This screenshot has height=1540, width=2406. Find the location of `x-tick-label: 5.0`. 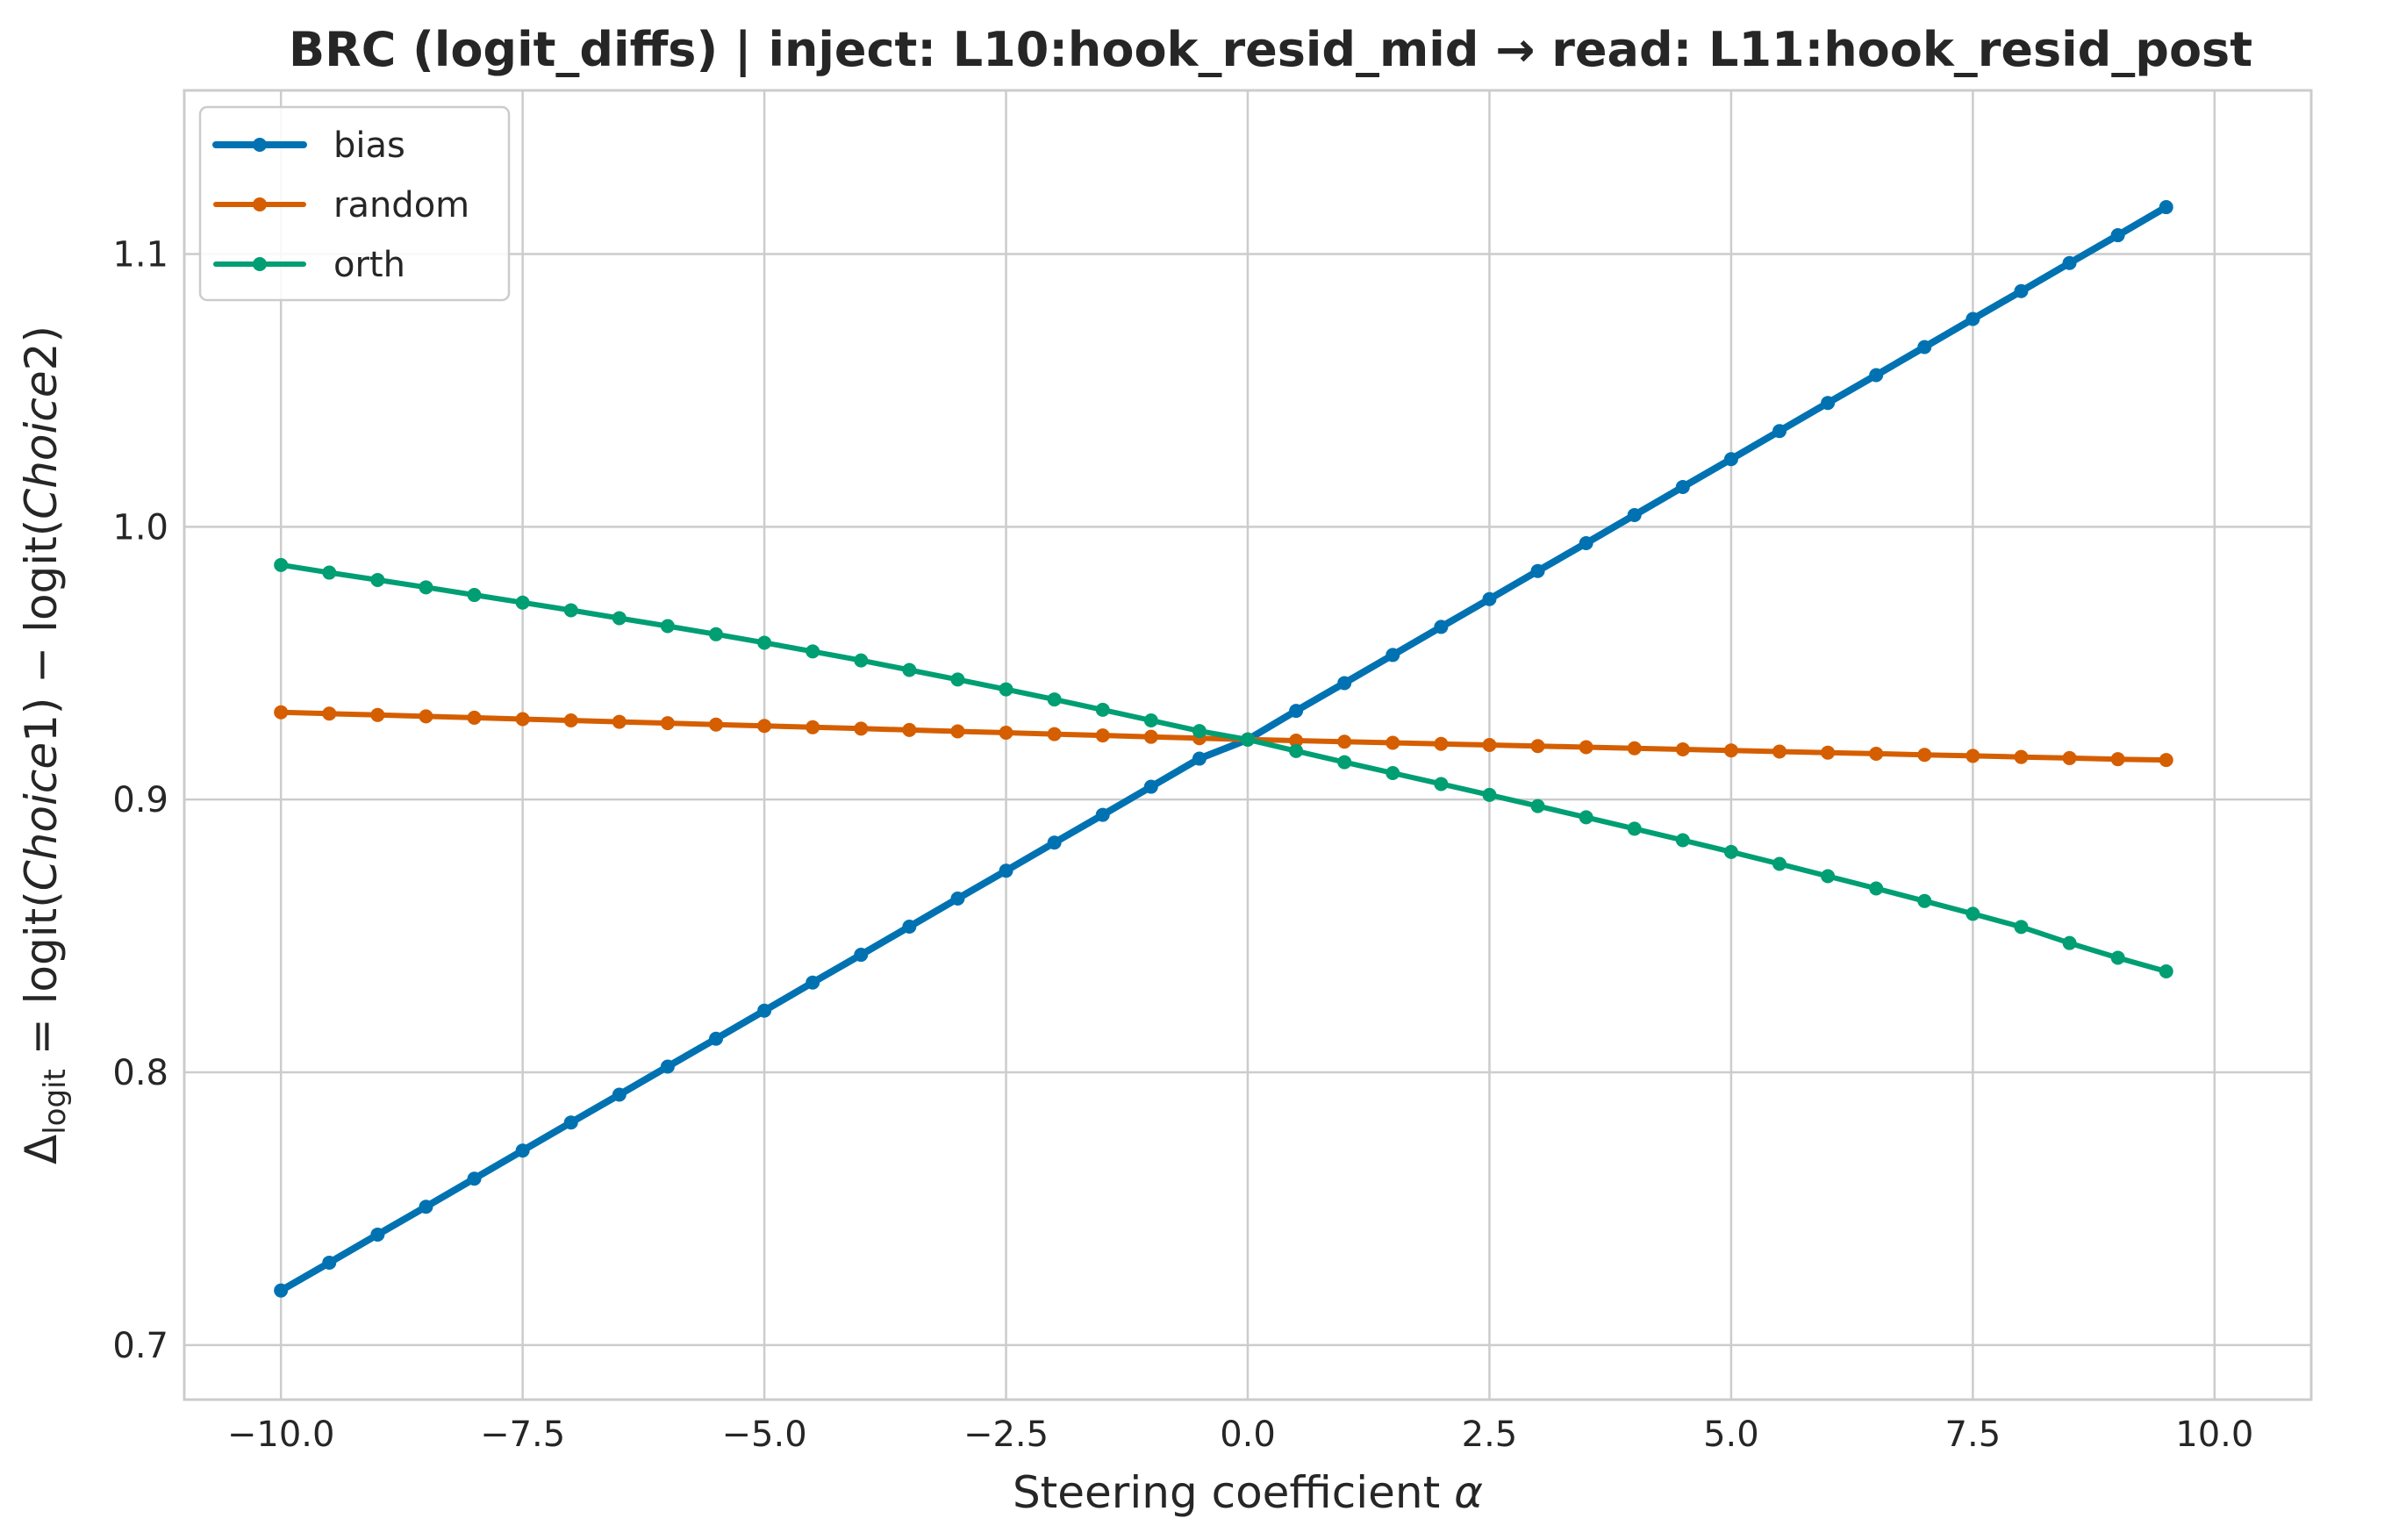

x-tick-label: 5.0 is located at coordinates (1731, 1435).